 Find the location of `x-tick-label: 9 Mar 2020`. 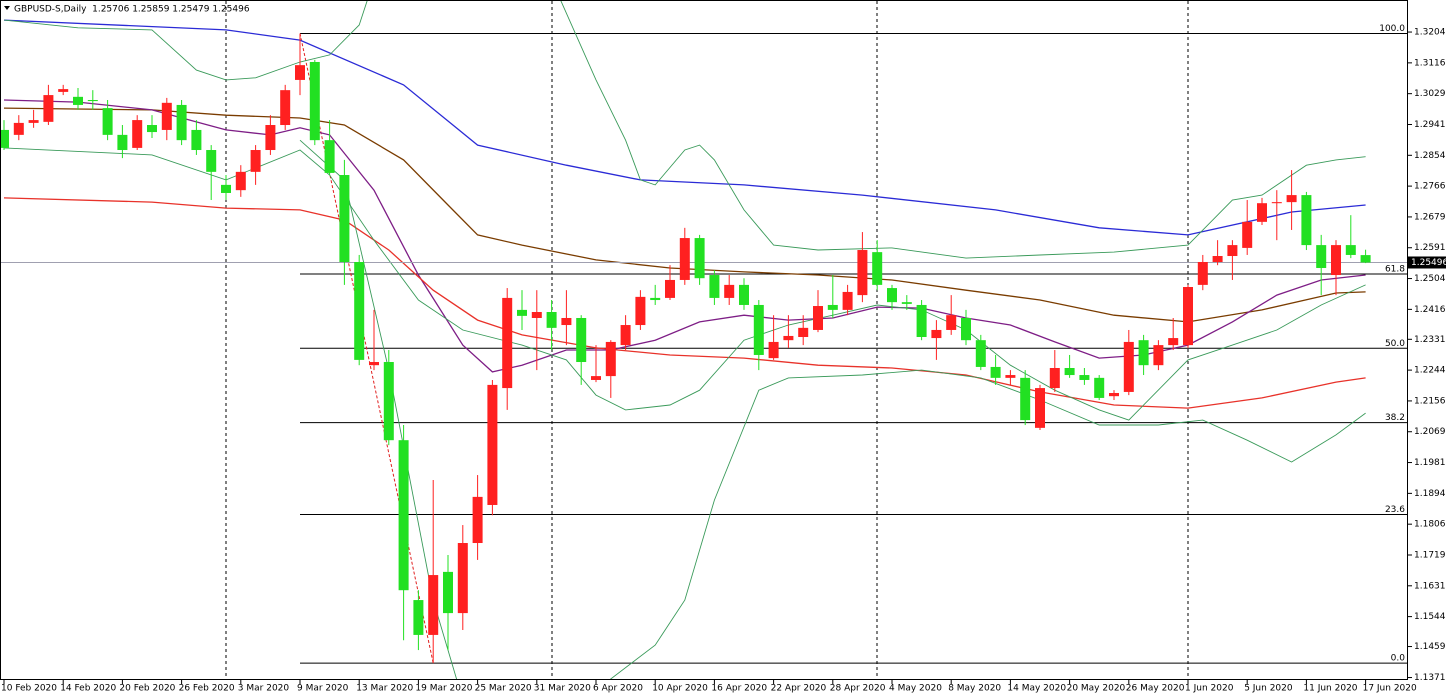

x-tick-label: 9 Mar 2020 is located at coordinates (323, 688).